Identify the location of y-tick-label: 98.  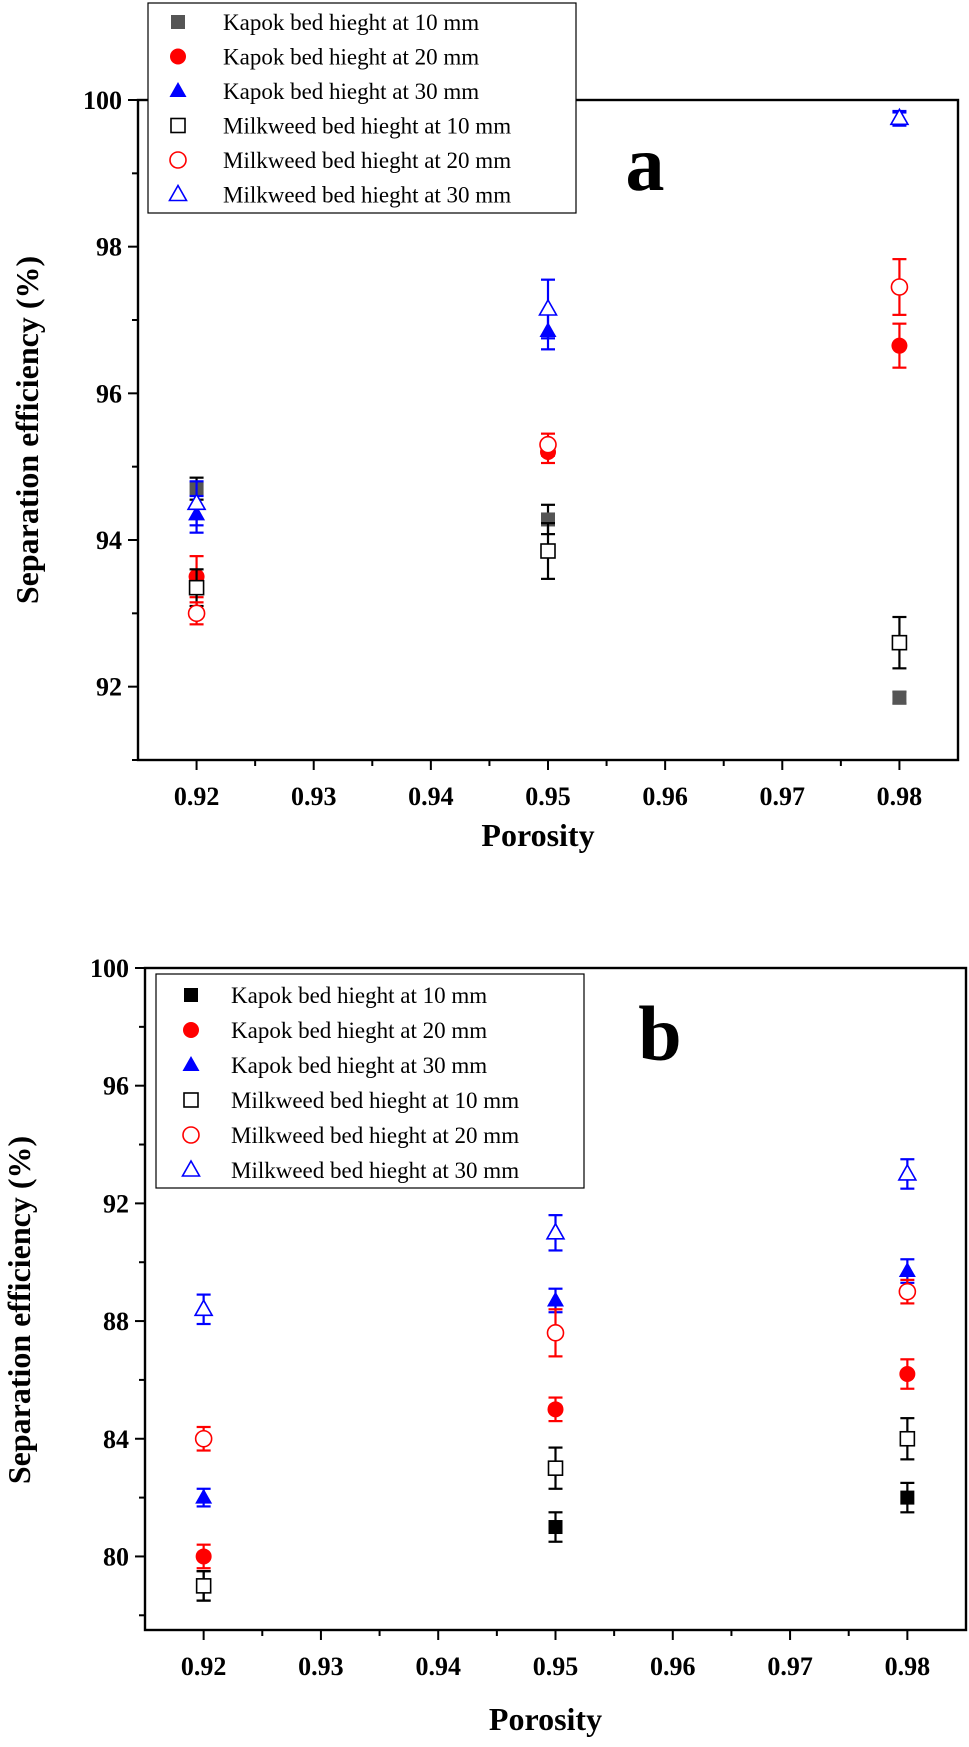
(109, 247).